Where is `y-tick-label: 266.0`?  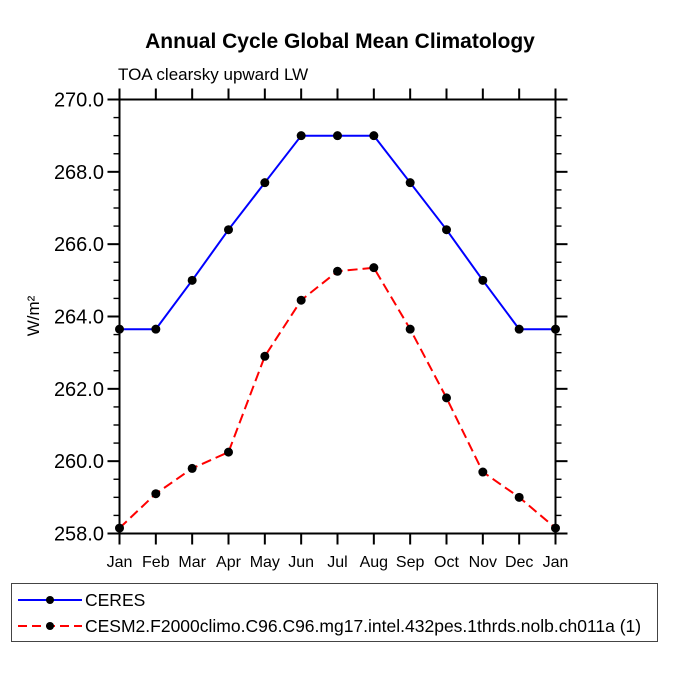
y-tick-label: 266.0 is located at coordinates (79, 245).